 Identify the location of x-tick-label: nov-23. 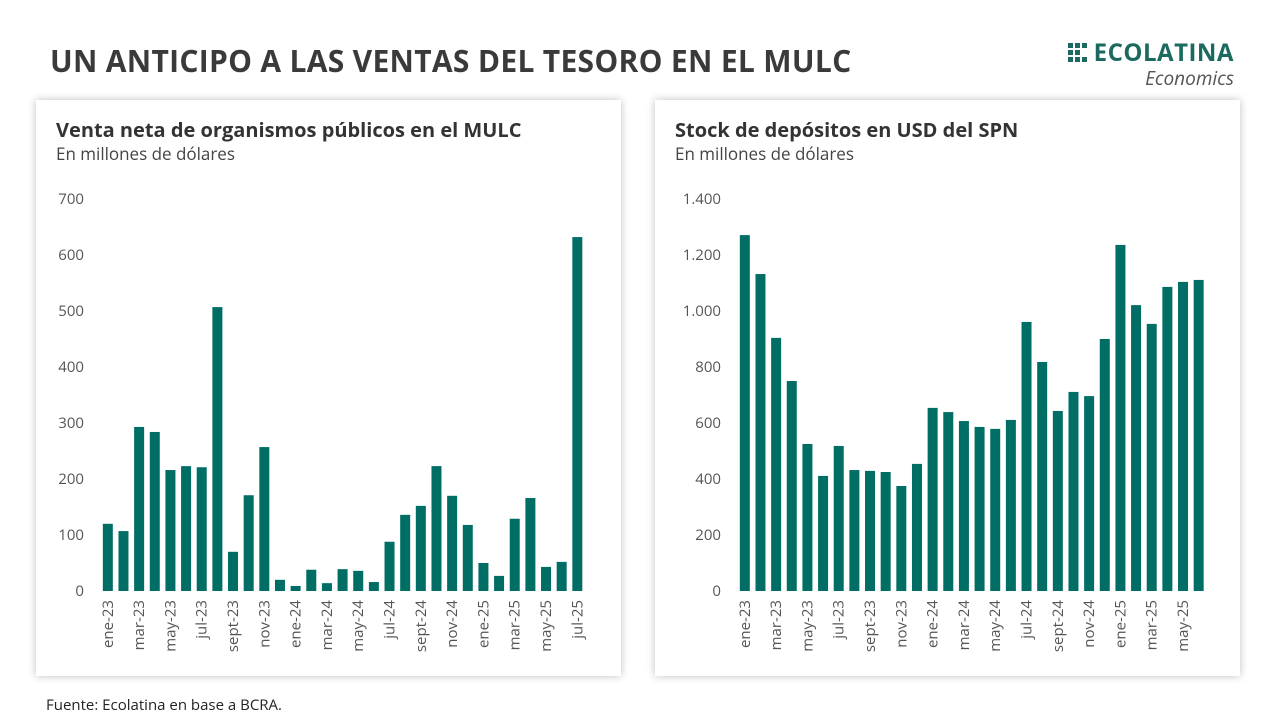
(901, 624).